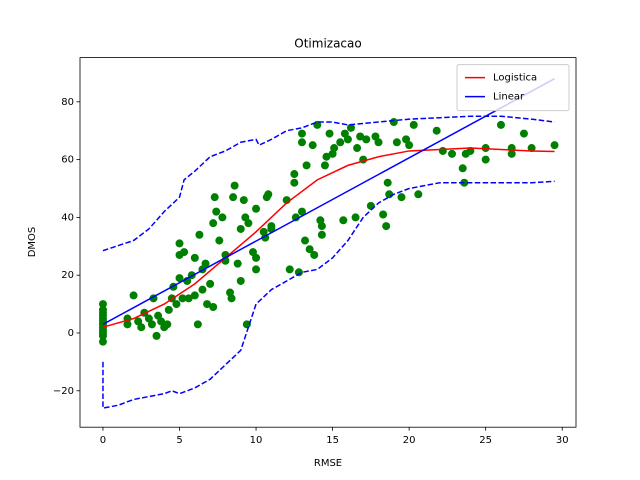 This screenshot has width=640, height=480. What do you see at coordinates (179, 440) in the screenshot?
I see `x-tick-label: 5` at bounding box center [179, 440].